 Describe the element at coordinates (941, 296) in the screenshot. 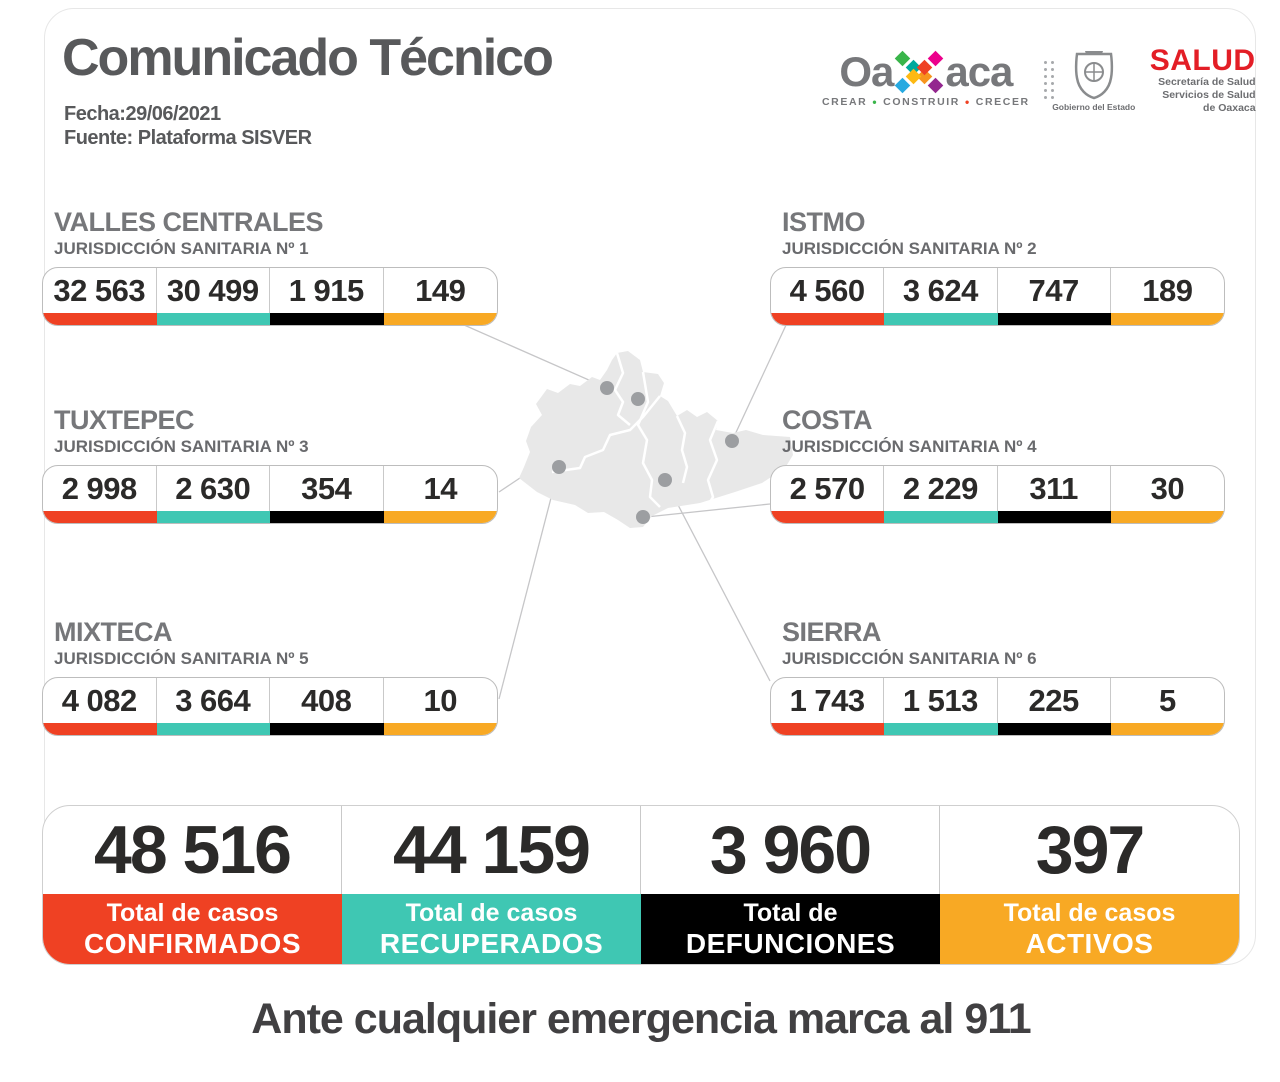

I see `stat-recovered: 3 624` at that location.